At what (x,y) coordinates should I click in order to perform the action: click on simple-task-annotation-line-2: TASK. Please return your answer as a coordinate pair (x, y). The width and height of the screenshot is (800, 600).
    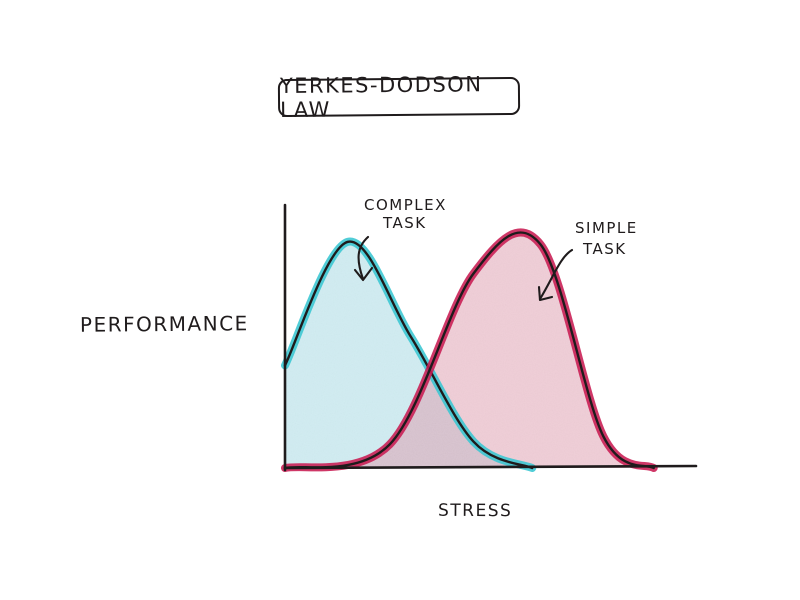
    Looking at the image, I should click on (605, 249).